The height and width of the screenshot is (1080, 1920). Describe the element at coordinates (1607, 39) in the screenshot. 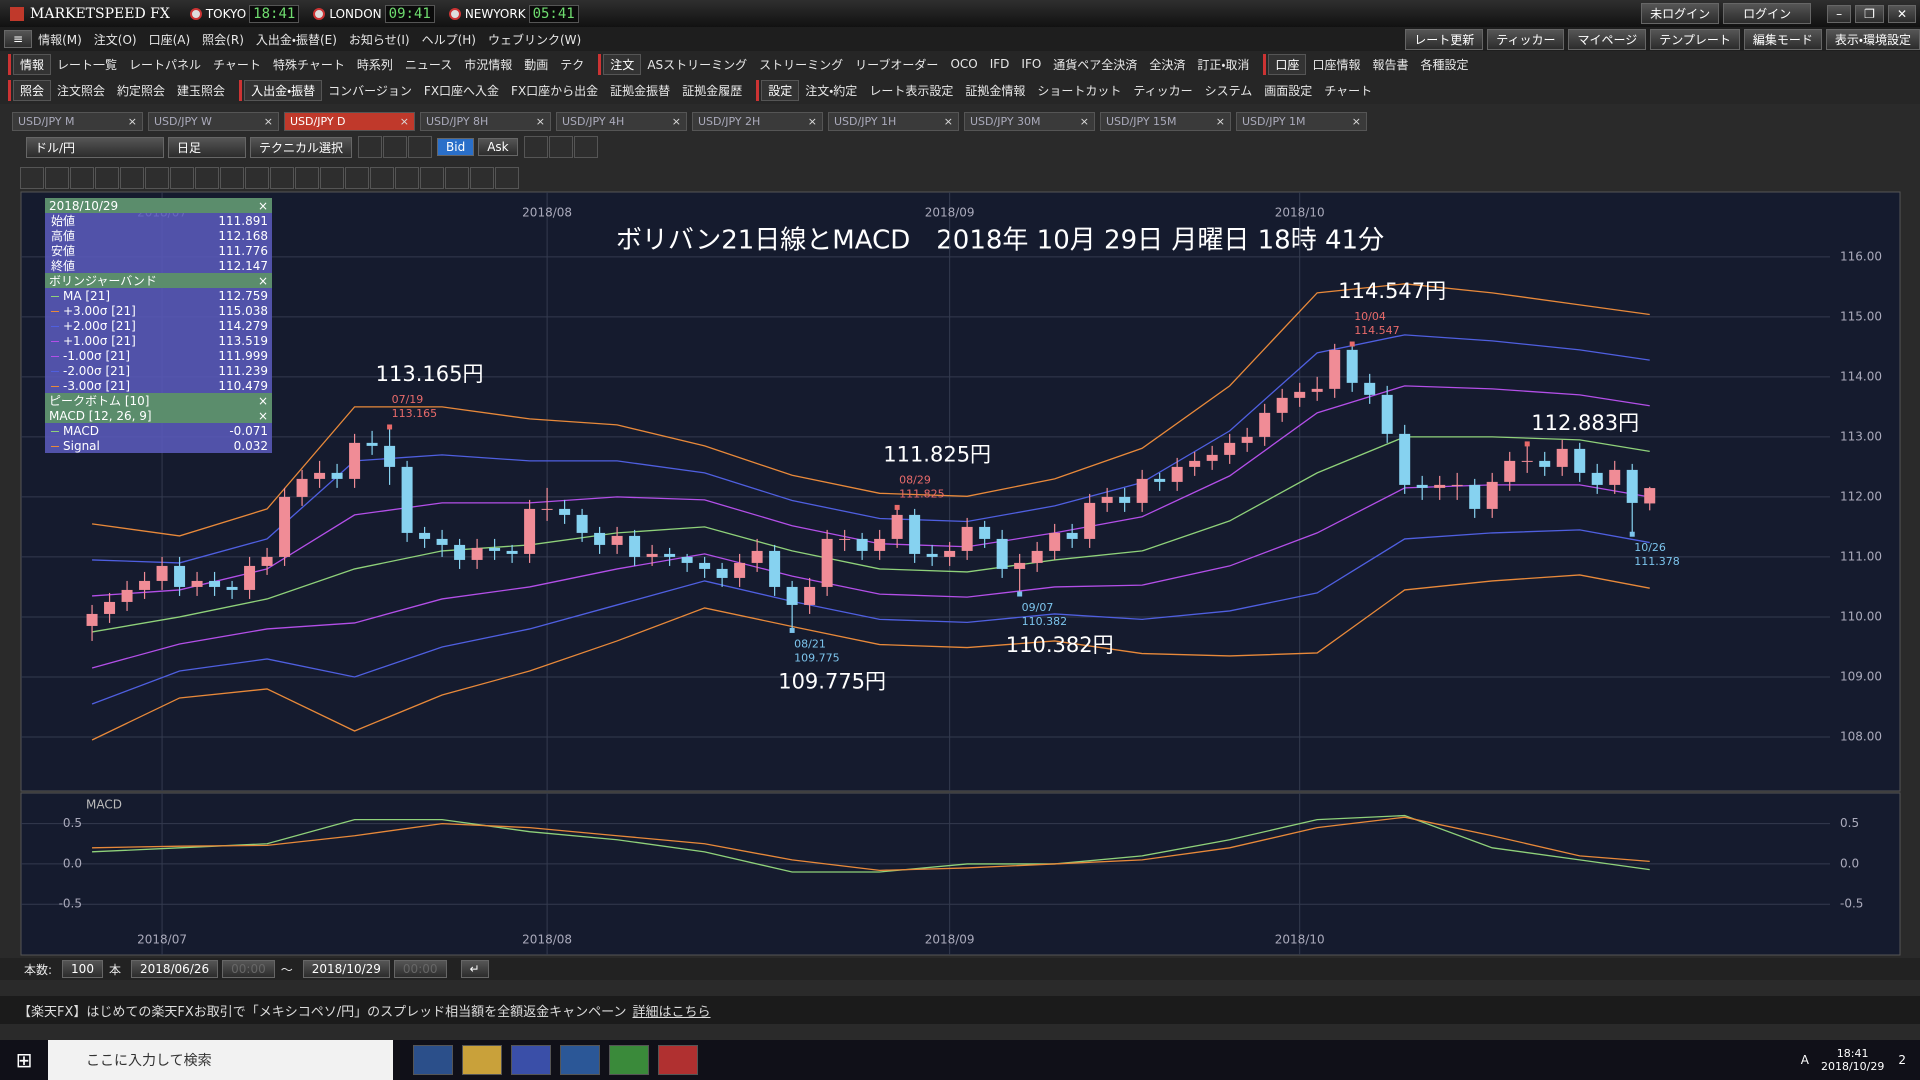

I see `menu-right-item: マイページ` at that location.